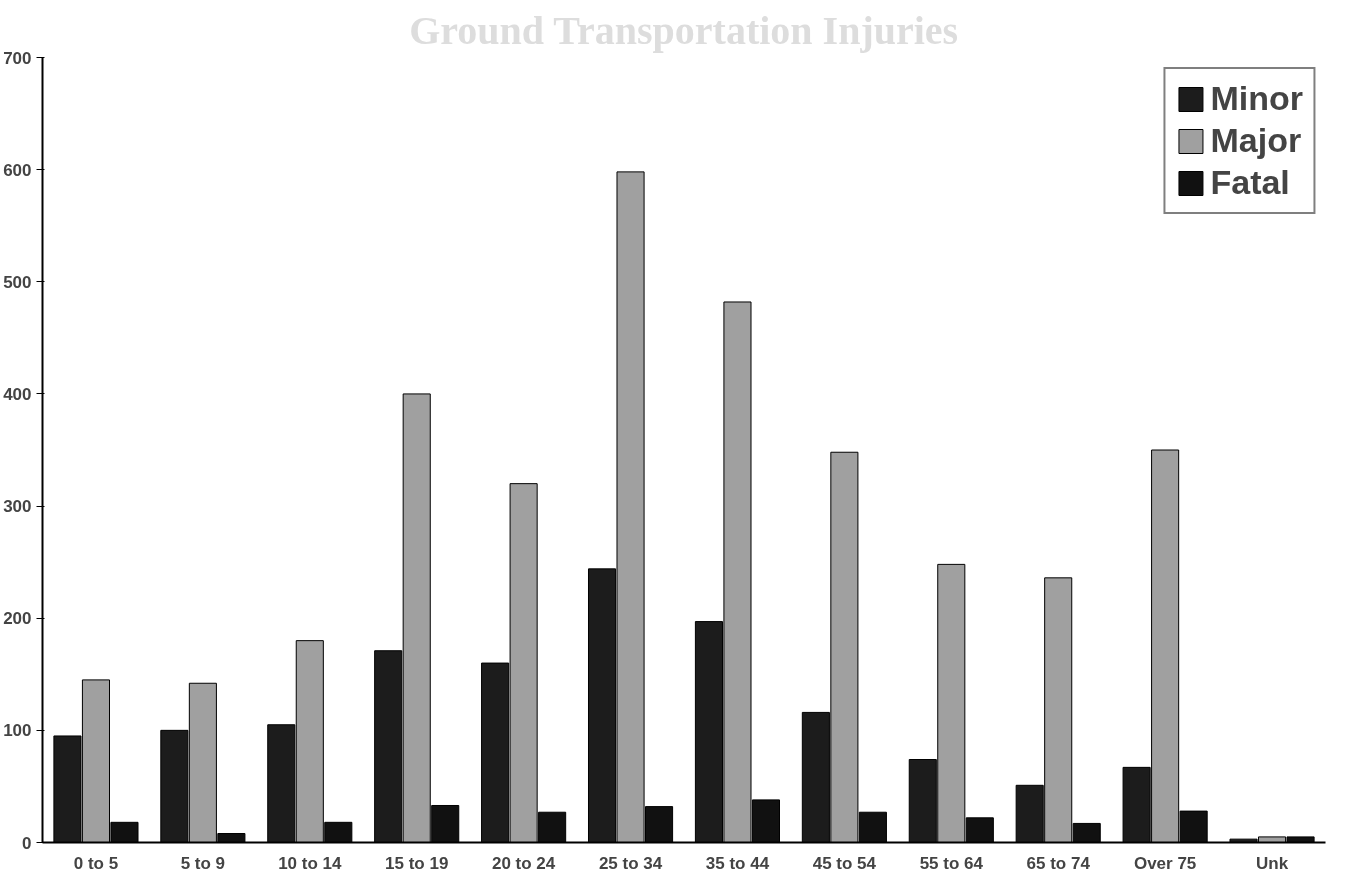 Image resolution: width=1346 pixels, height=892 pixels. What do you see at coordinates (737, 863) in the screenshot?
I see `x-tick-label: 35 to 44` at bounding box center [737, 863].